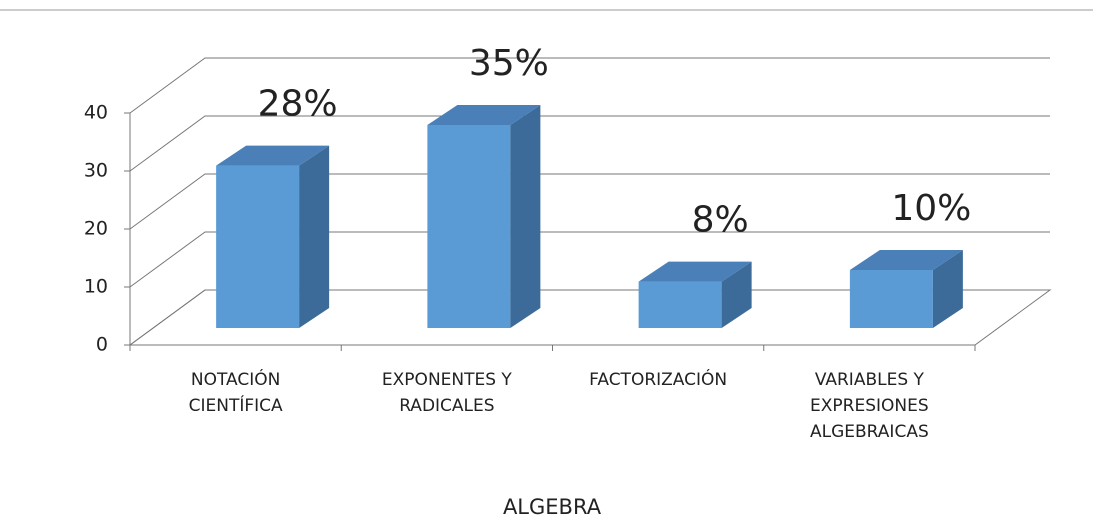 The height and width of the screenshot is (522, 1093). What do you see at coordinates (869, 406) in the screenshot?
I see `x-tick-label: VARIABLES Y EXPRESIONES ALGEBRAICAS` at bounding box center [869, 406].